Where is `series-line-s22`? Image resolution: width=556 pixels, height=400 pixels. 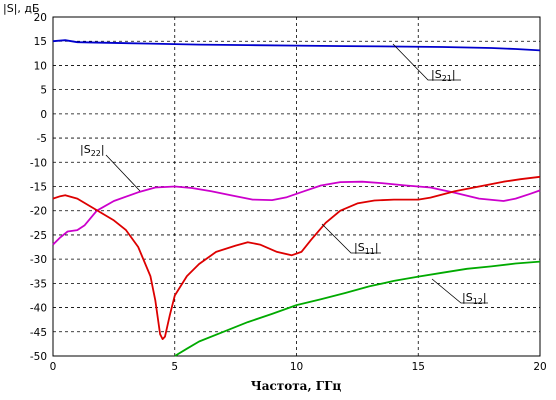 series-line-s22 is located at coordinates (296, 213).